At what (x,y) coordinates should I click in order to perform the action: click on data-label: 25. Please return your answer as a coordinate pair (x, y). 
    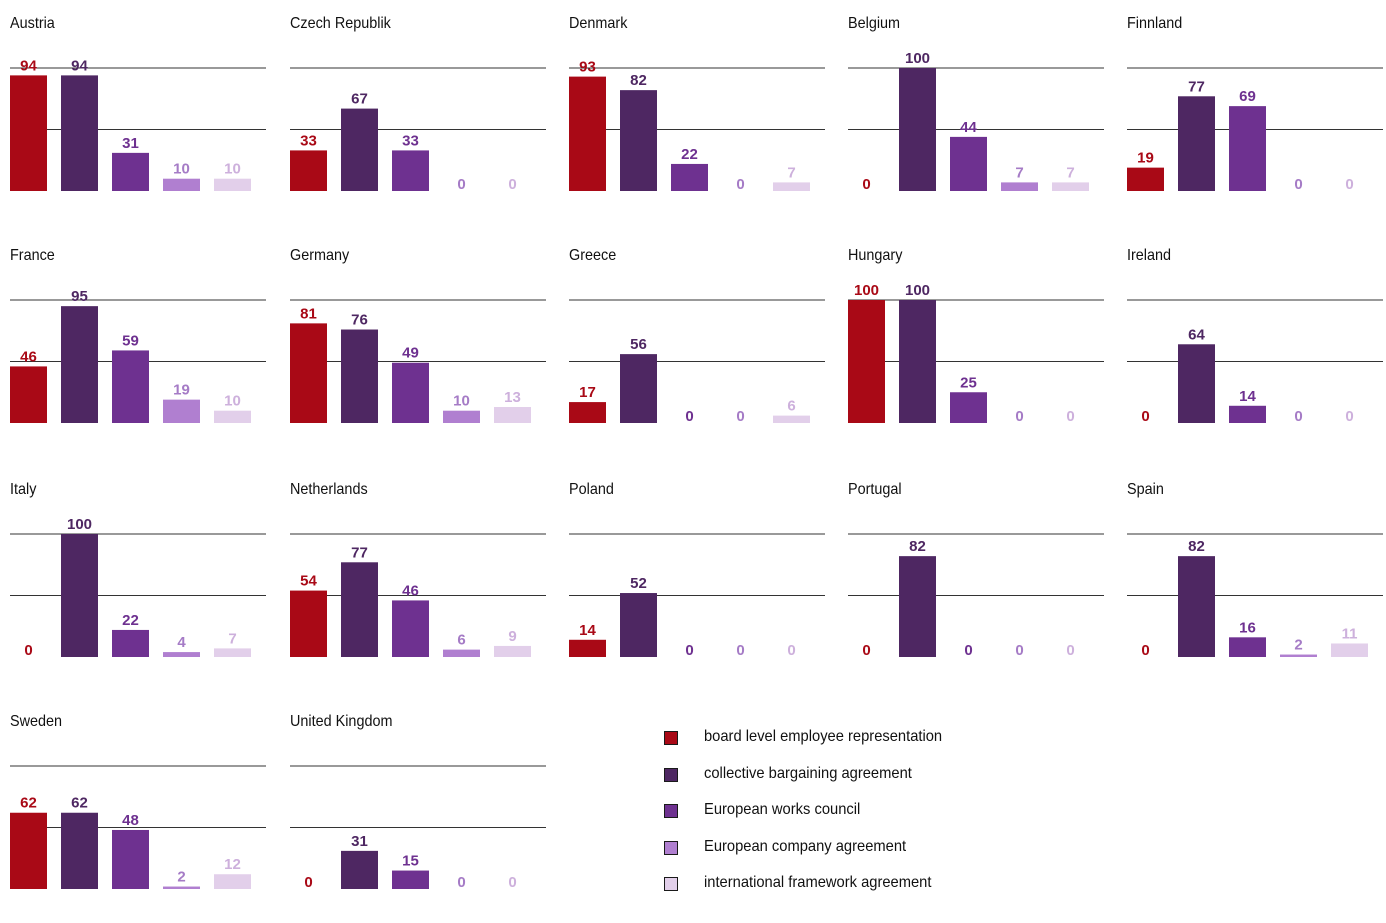
    Looking at the image, I should click on (968, 382).